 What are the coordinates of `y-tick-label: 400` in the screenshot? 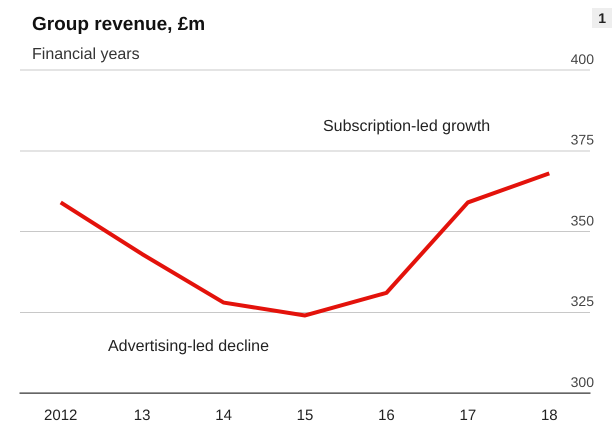 It's located at (582, 58).